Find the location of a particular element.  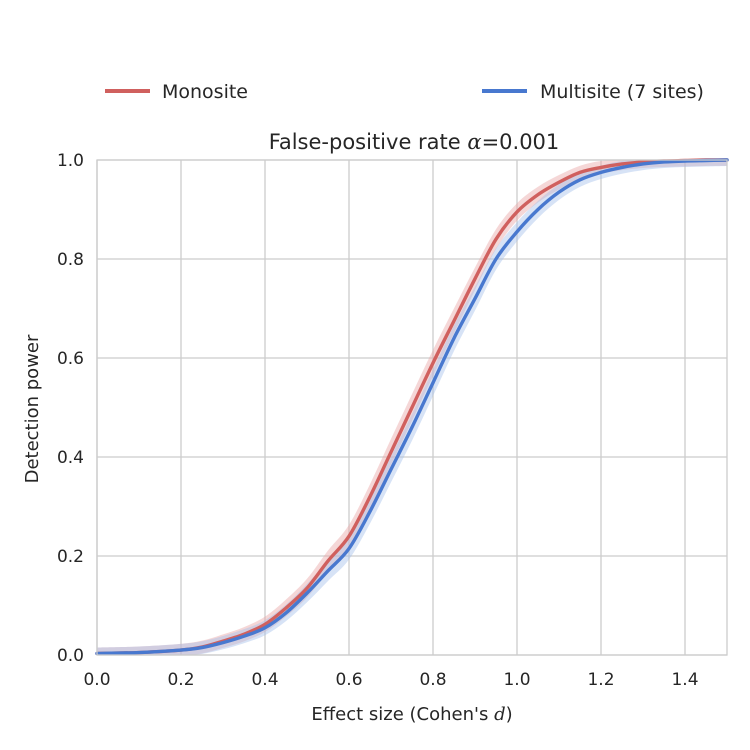

x-tick-label: 1.2 is located at coordinates (600, 680).